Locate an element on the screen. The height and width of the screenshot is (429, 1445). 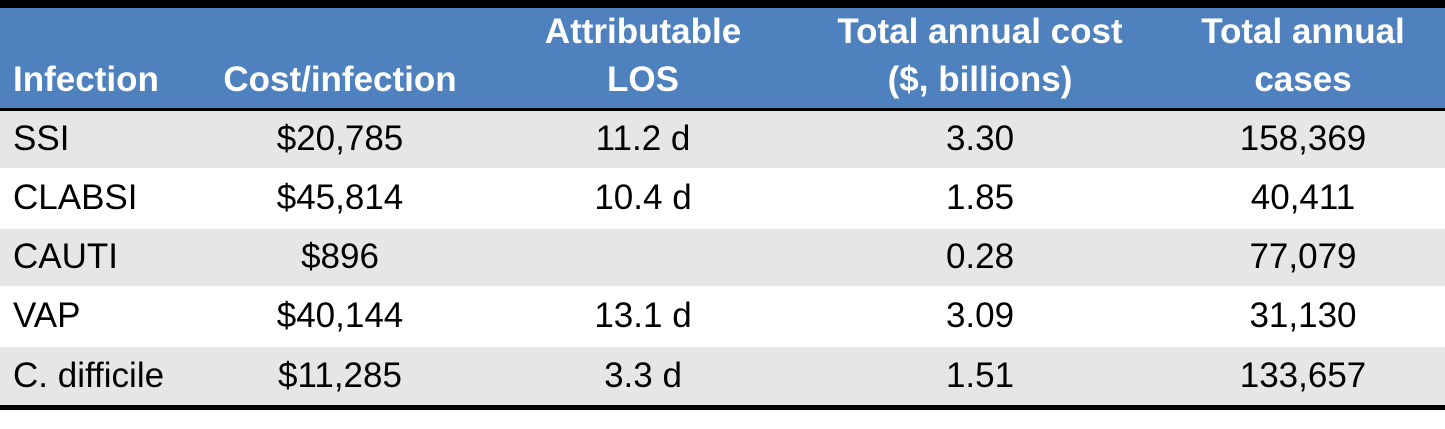
column-header-total-annual-cases: Total annual cases is located at coordinates (1303, 59).